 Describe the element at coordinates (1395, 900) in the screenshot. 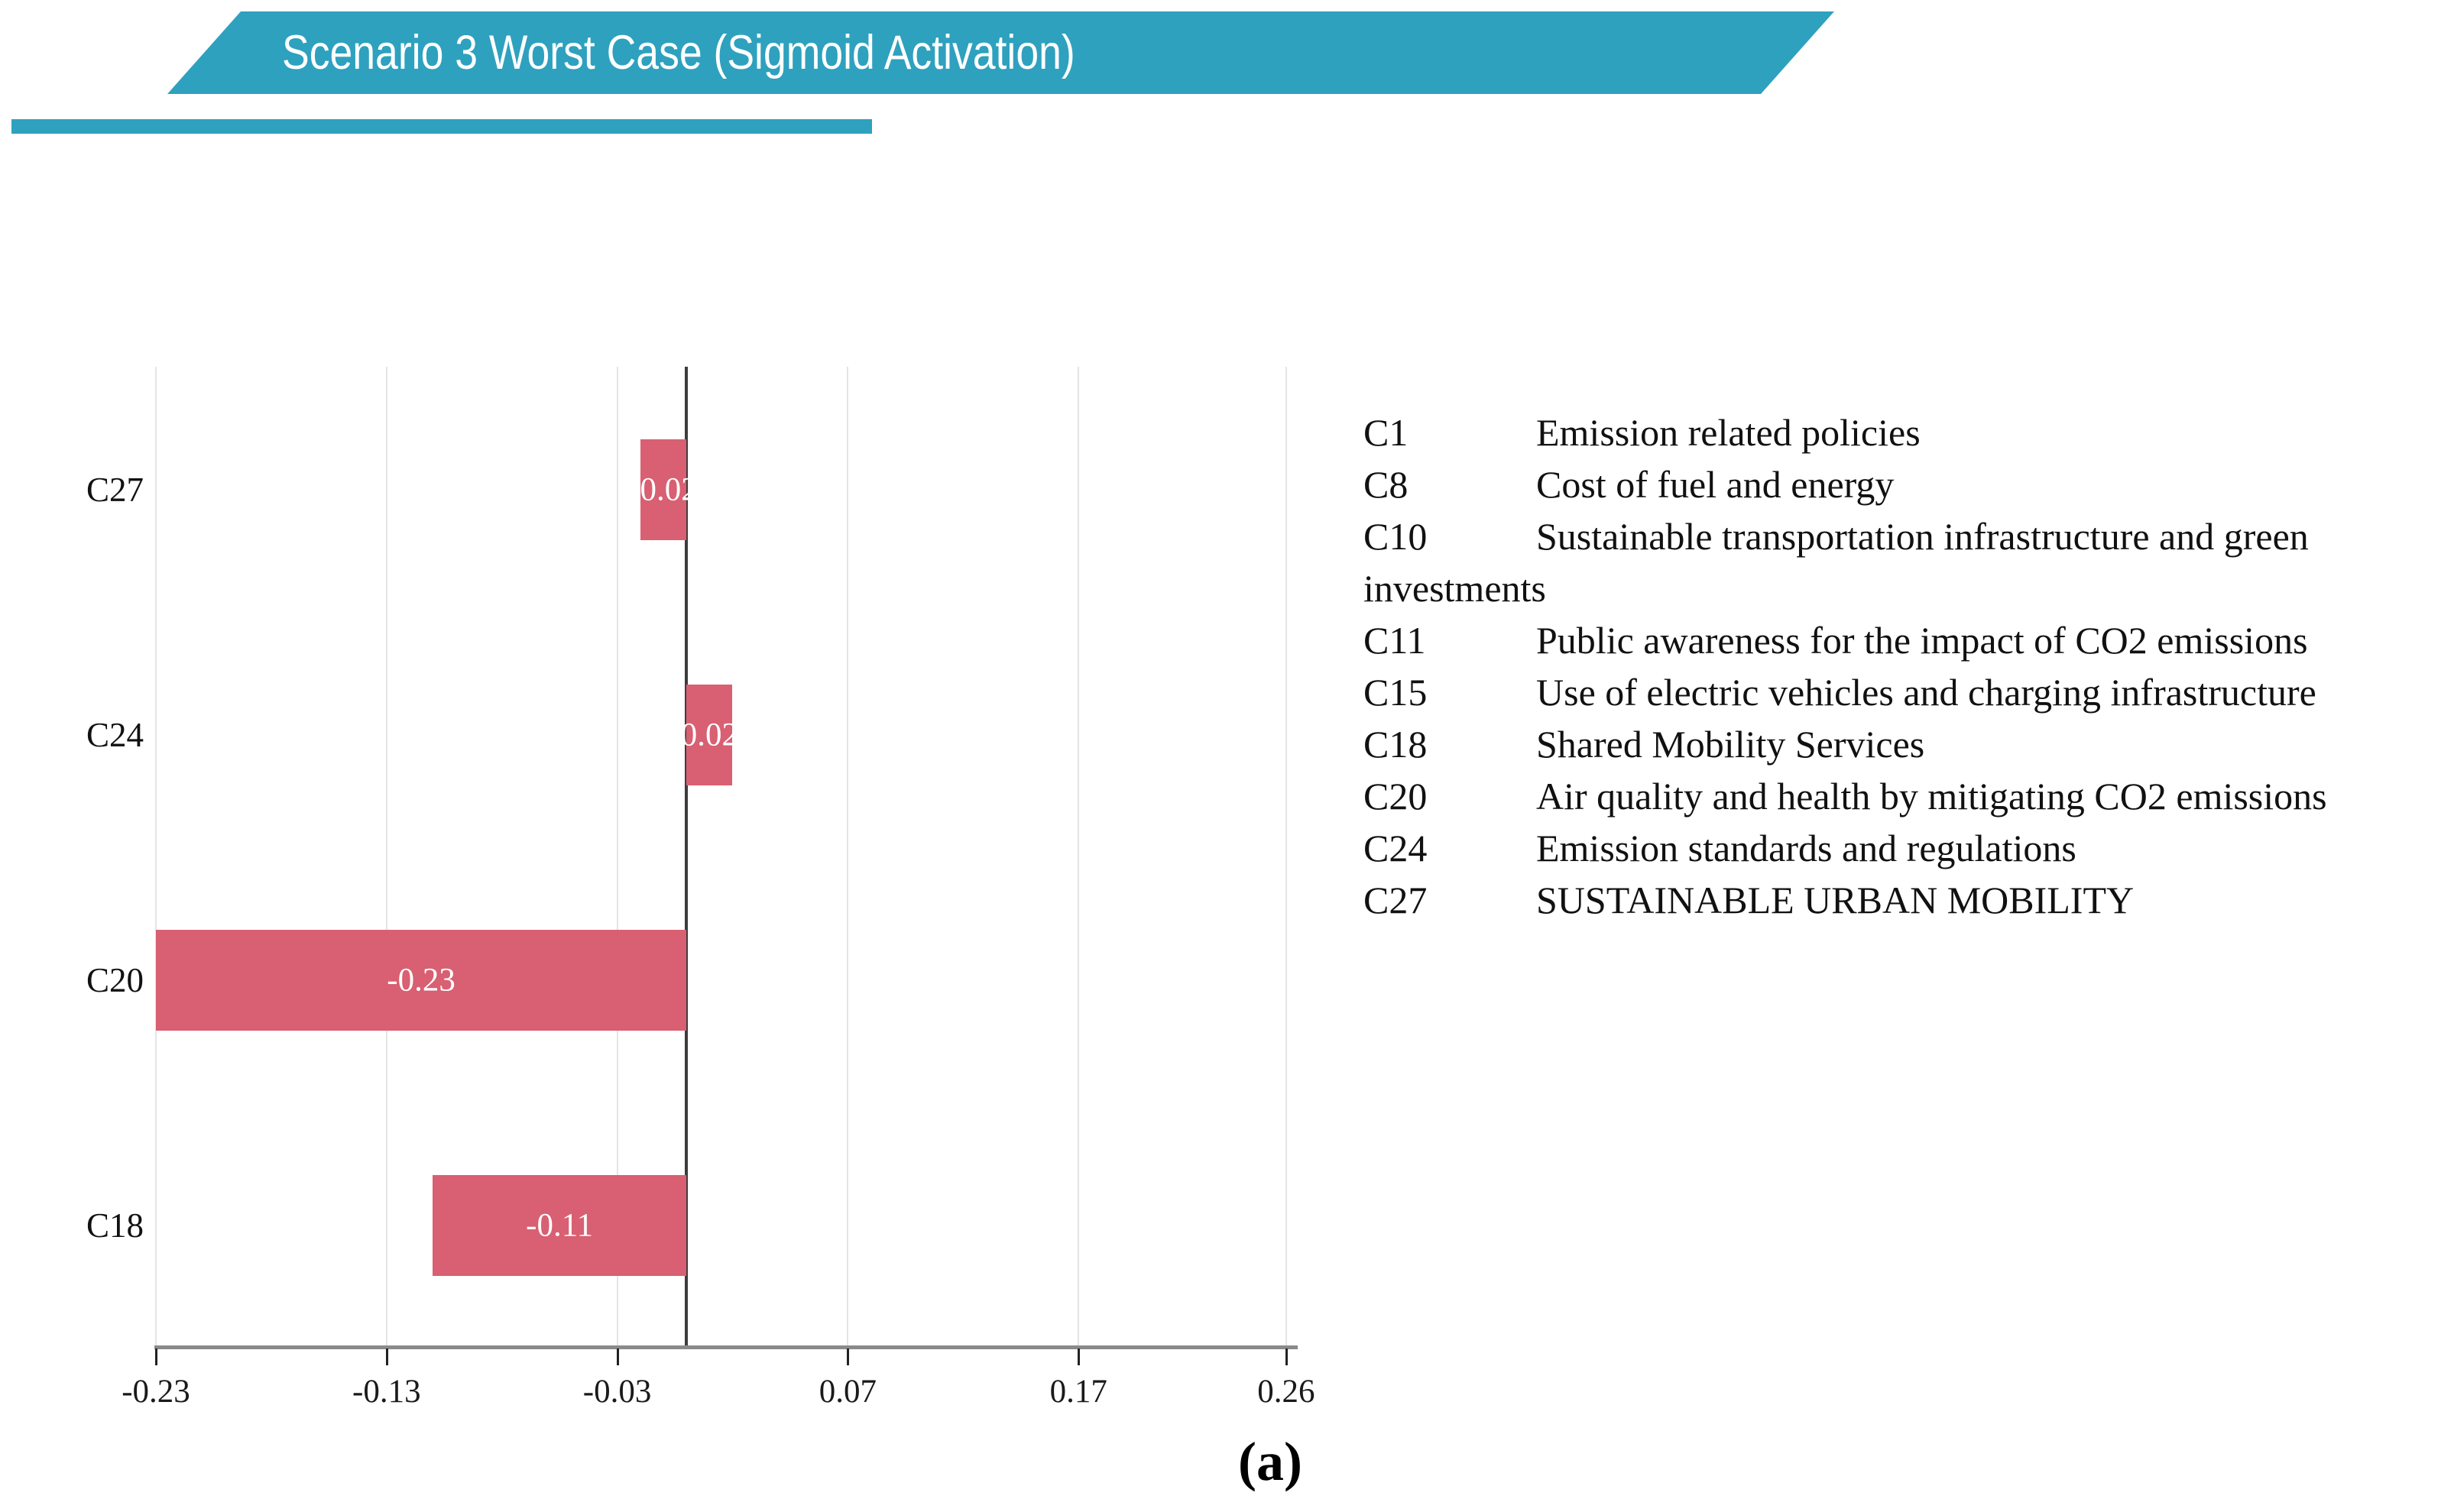

I see `legend-code: C27` at that location.